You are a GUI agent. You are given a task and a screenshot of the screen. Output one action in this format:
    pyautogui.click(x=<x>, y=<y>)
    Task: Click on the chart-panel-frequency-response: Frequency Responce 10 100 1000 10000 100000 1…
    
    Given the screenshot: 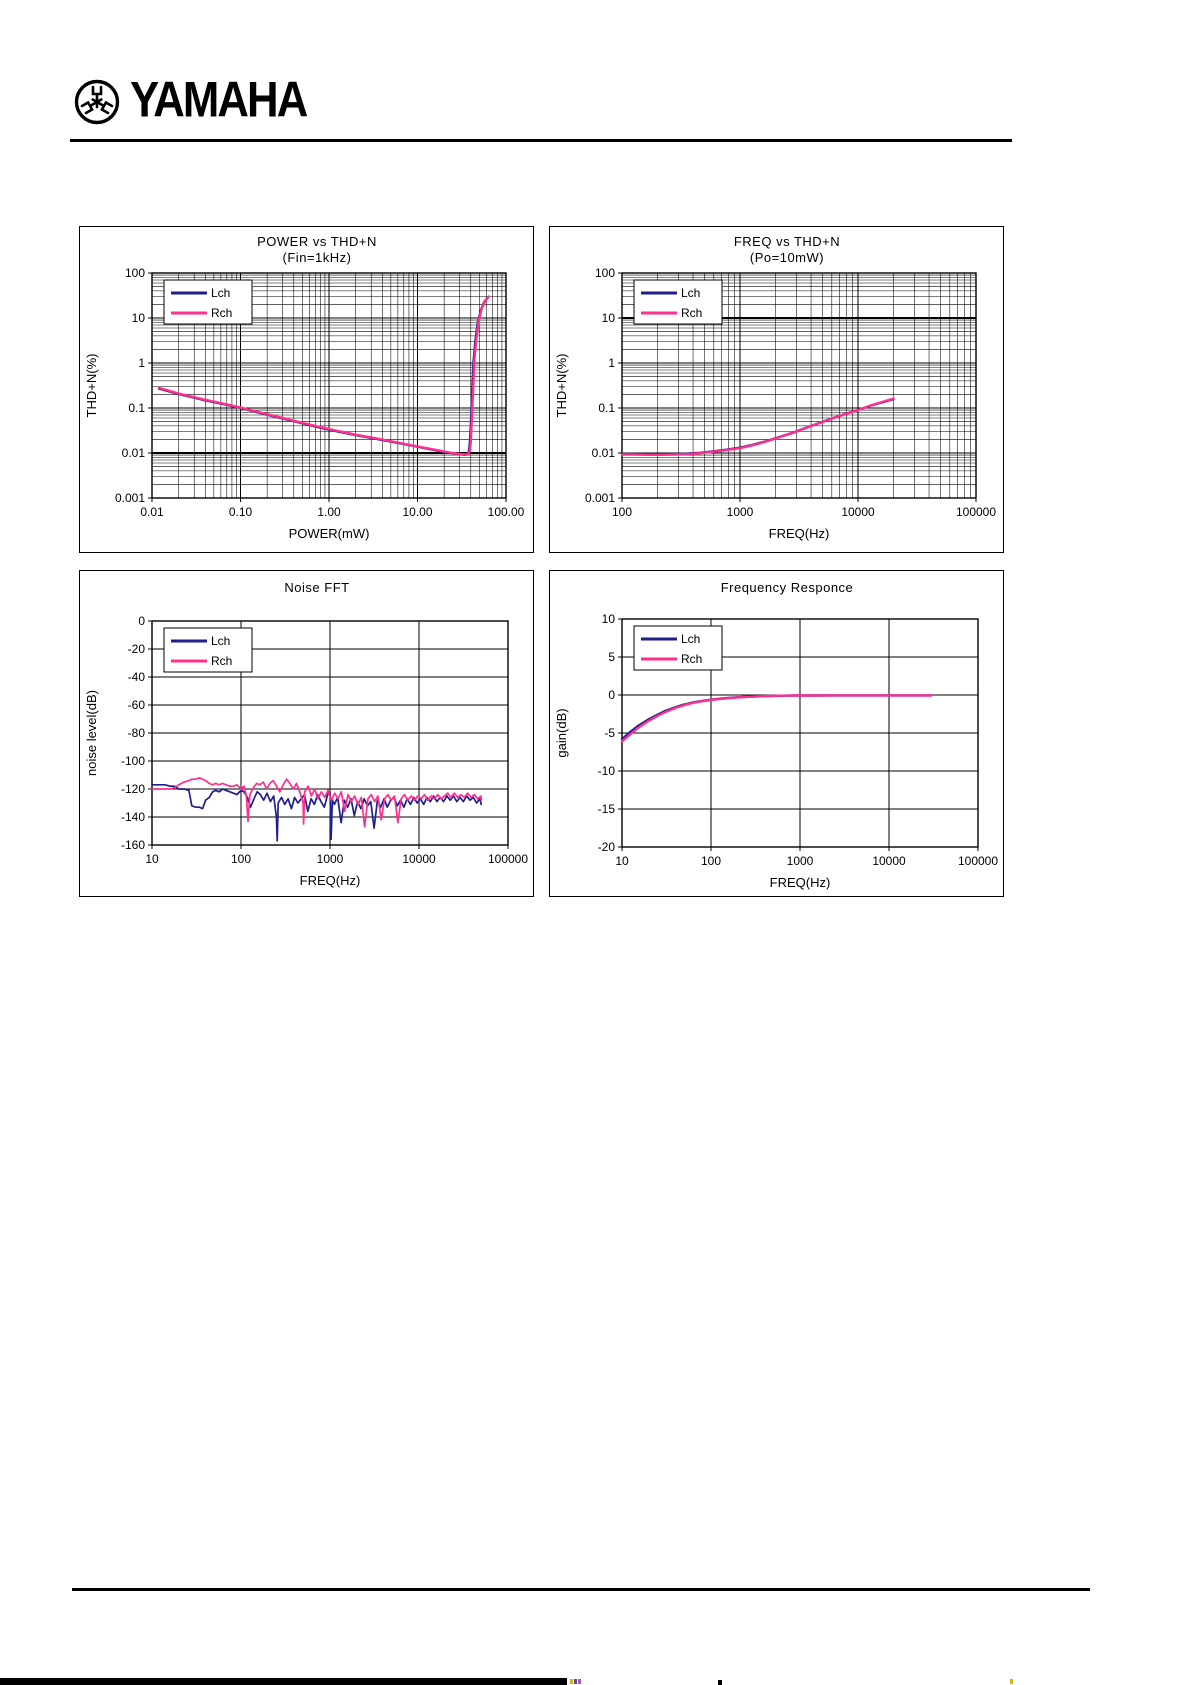 What is the action you would take?
    pyautogui.click(x=776, y=733)
    